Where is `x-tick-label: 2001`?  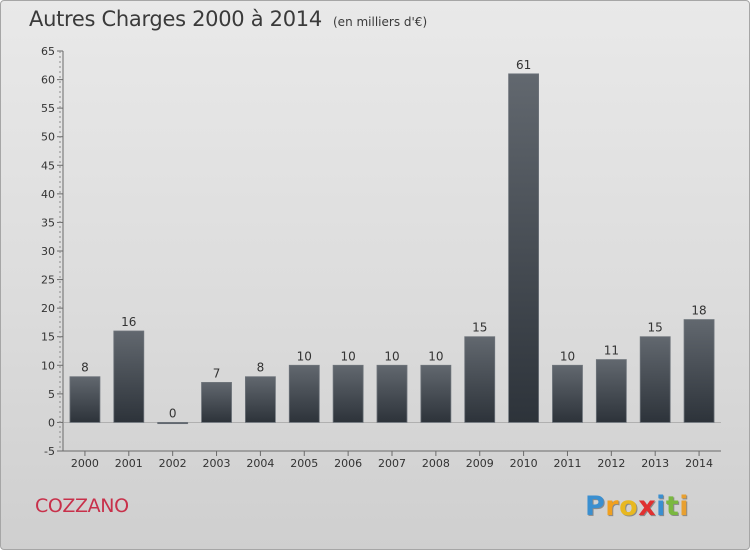 x-tick-label: 2001 is located at coordinates (129, 463).